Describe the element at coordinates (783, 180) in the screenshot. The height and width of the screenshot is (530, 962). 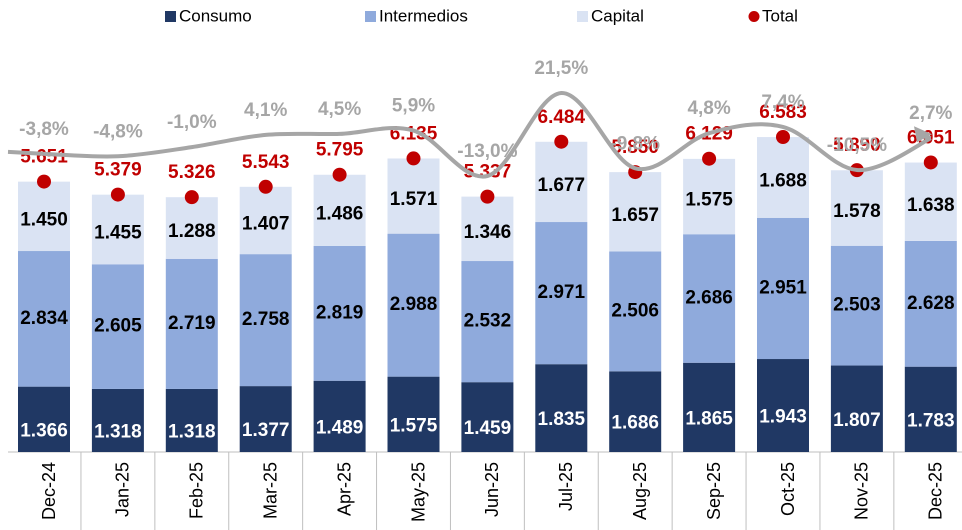
I see `value-label: 1.688` at that location.